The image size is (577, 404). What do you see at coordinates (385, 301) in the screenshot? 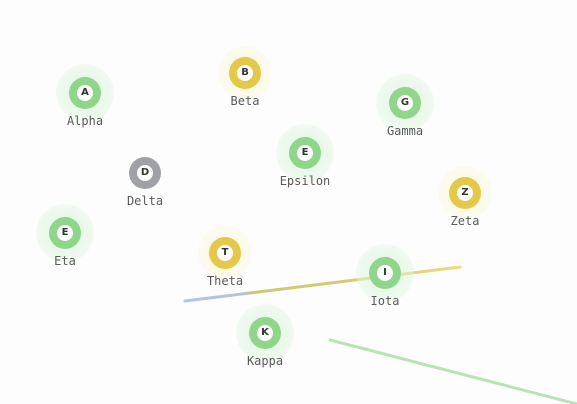
I see `node-iota-label: Iota` at bounding box center [385, 301].